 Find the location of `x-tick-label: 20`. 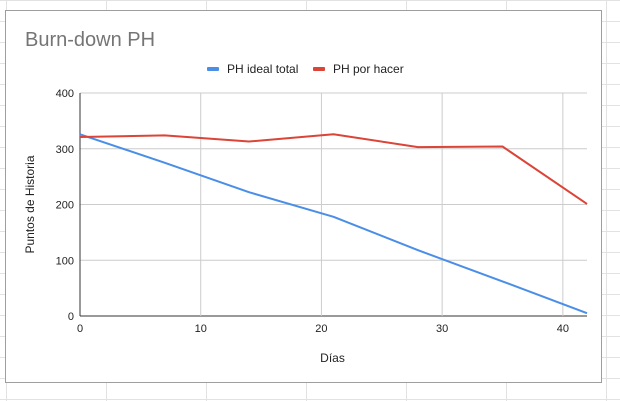

x-tick-label: 20 is located at coordinates (321, 329).